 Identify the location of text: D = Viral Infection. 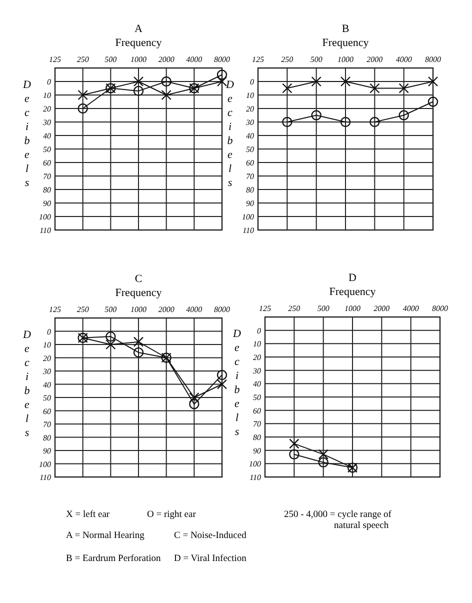
(210, 559).